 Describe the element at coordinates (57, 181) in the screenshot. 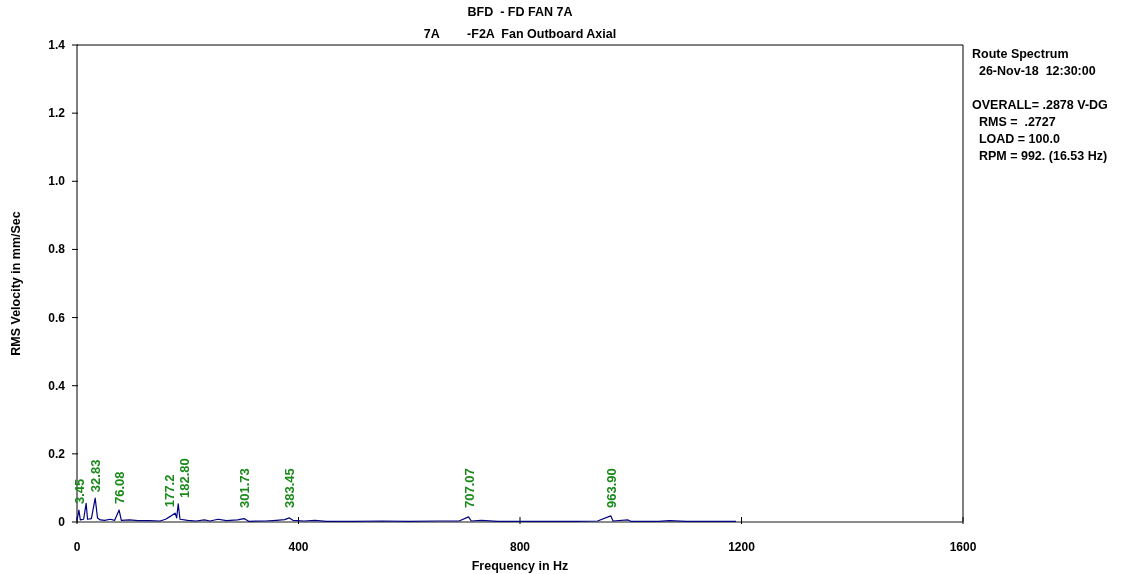

I see `y-tick-label: 1.0` at that location.